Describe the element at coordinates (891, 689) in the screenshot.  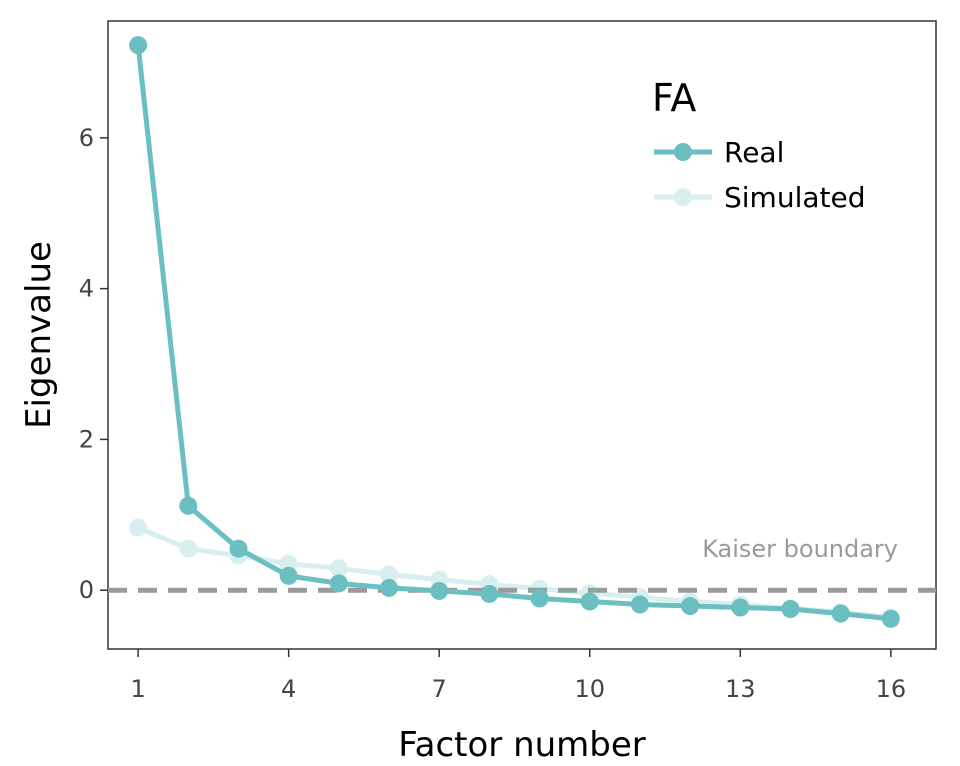
I see `x-tick-label: 16` at that location.